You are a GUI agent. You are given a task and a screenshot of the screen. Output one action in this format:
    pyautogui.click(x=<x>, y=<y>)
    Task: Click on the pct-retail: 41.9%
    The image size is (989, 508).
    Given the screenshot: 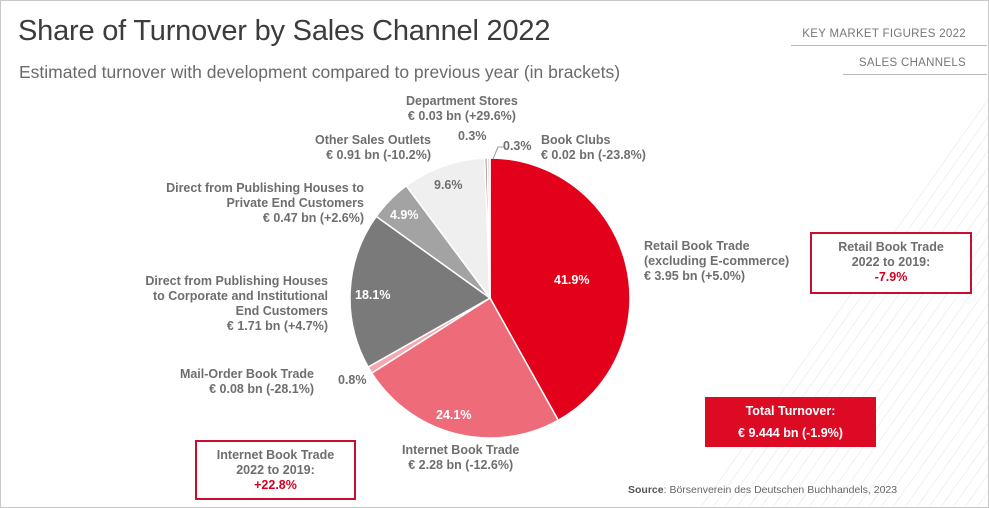 What is the action you would take?
    pyautogui.click(x=572, y=280)
    